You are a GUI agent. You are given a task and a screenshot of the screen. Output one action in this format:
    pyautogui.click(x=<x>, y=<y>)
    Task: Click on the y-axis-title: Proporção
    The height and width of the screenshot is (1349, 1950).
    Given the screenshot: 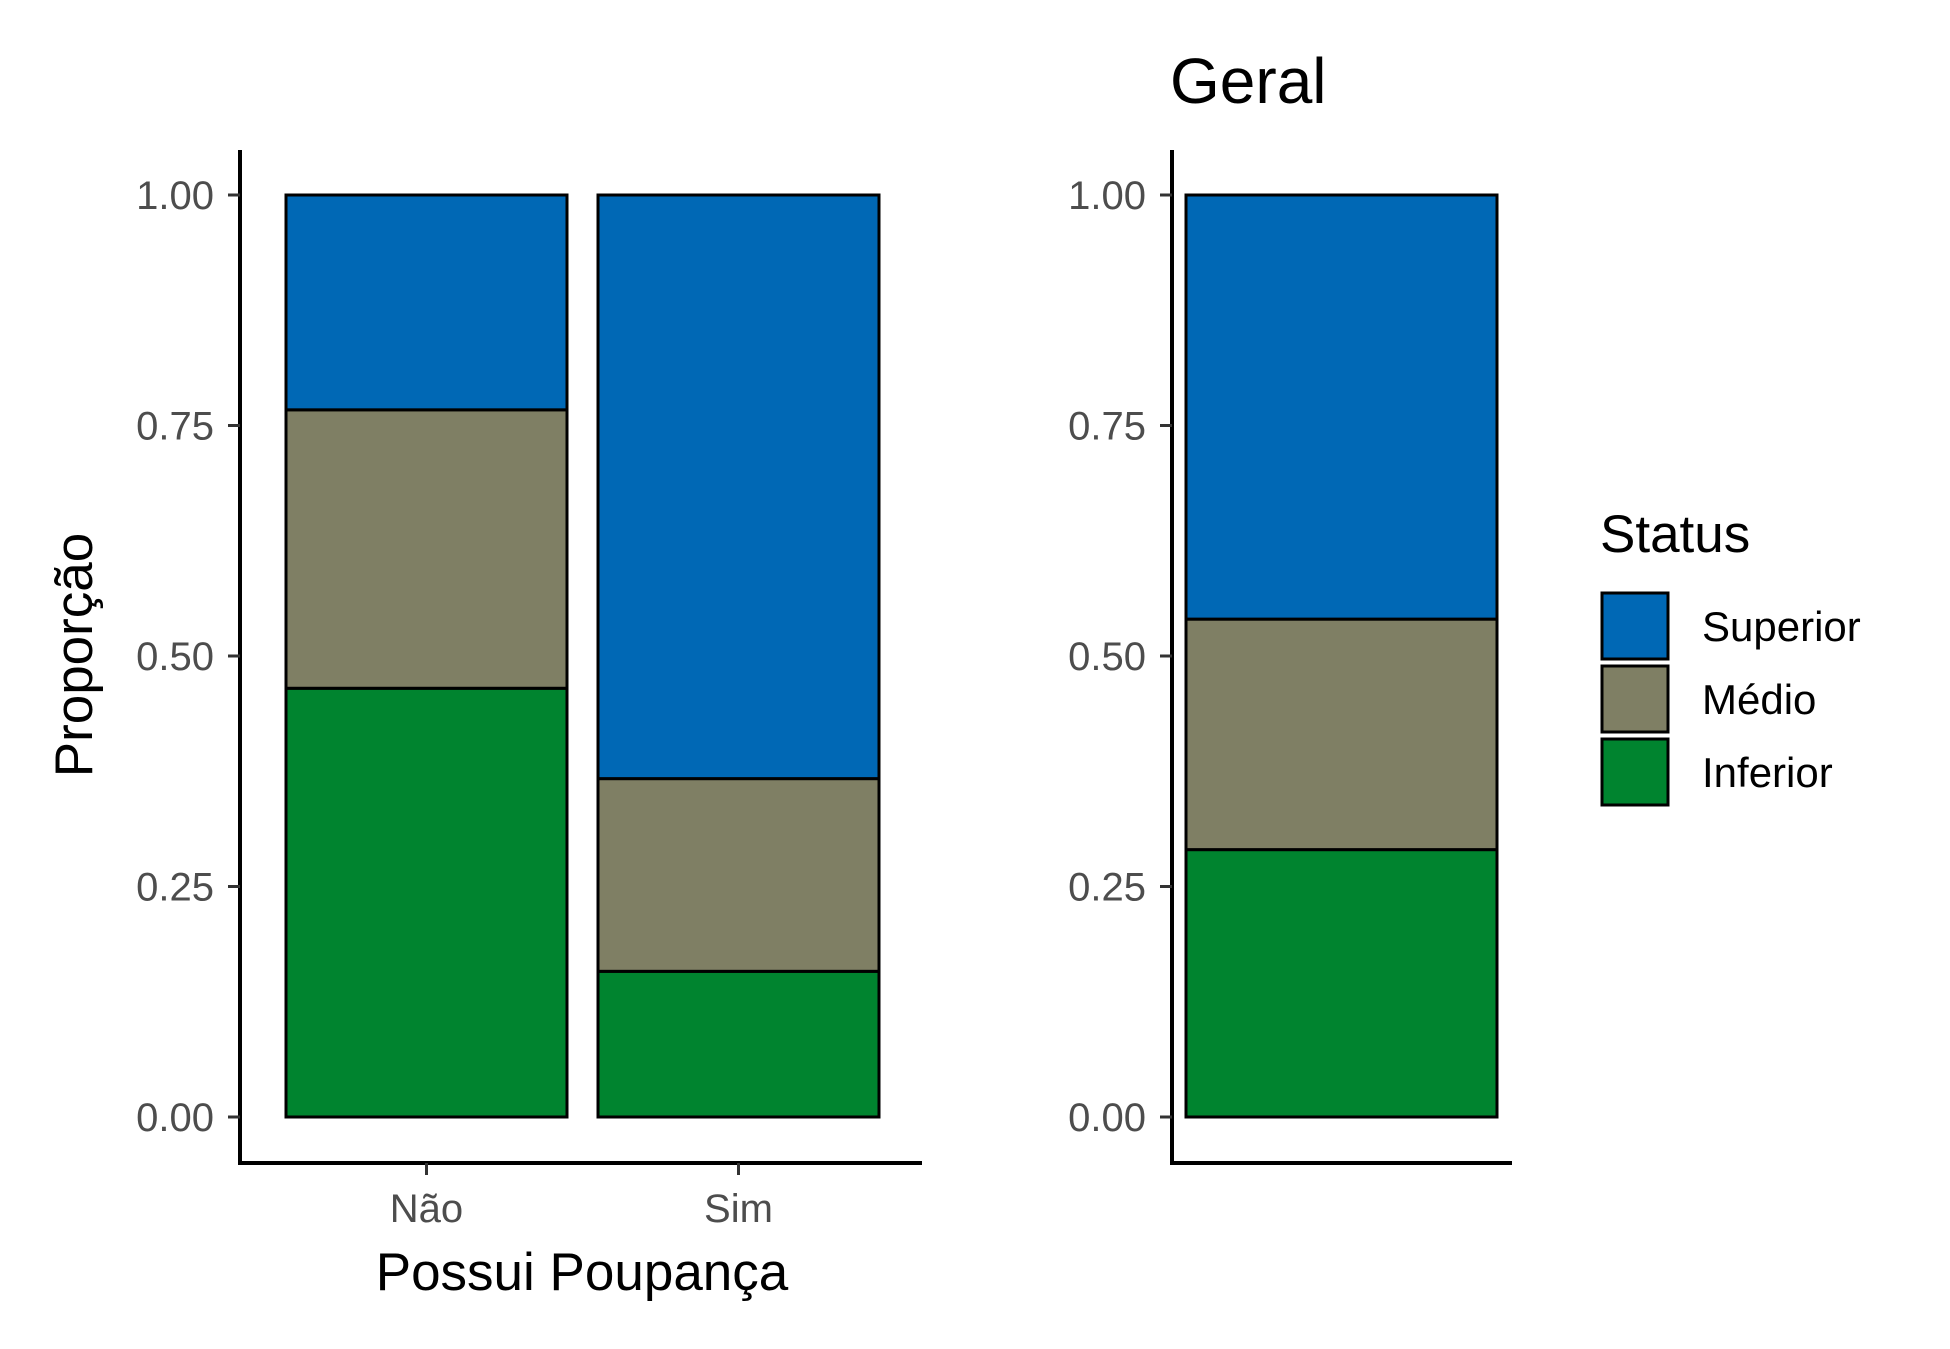 What is the action you would take?
    pyautogui.click(x=74, y=655)
    